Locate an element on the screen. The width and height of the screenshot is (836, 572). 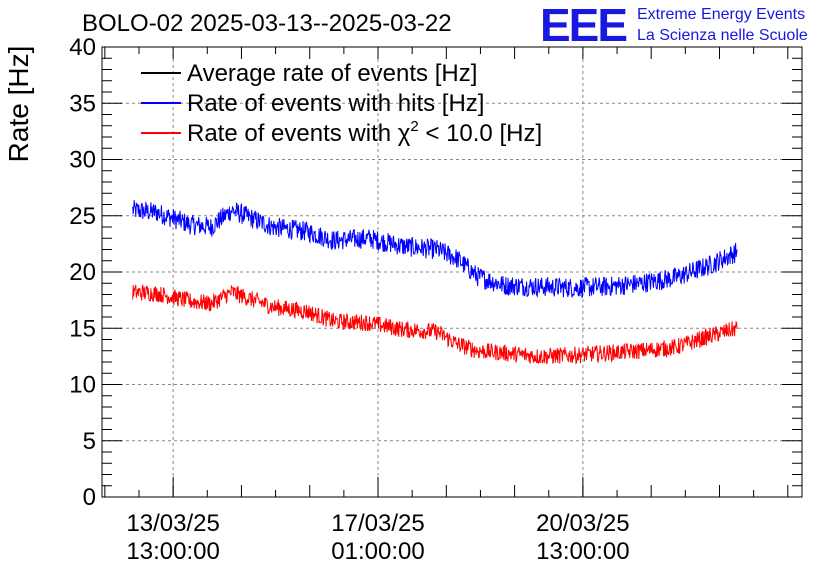
y-axis-label: Rate [Hz] is located at coordinates (18, 104).